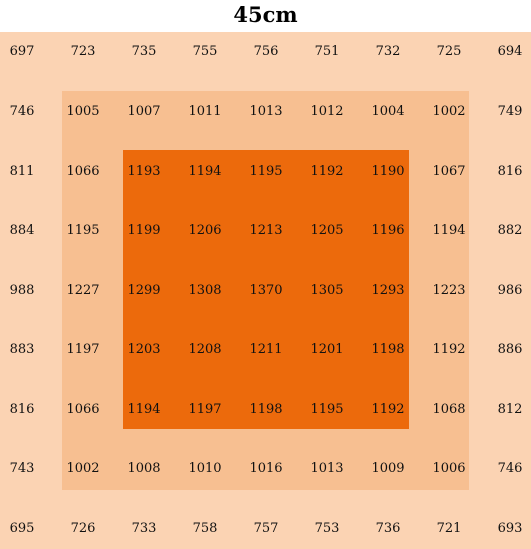 The image size is (531, 549). Describe the element at coordinates (22, 51) in the screenshot. I see `grid-cell: 697` at that location.